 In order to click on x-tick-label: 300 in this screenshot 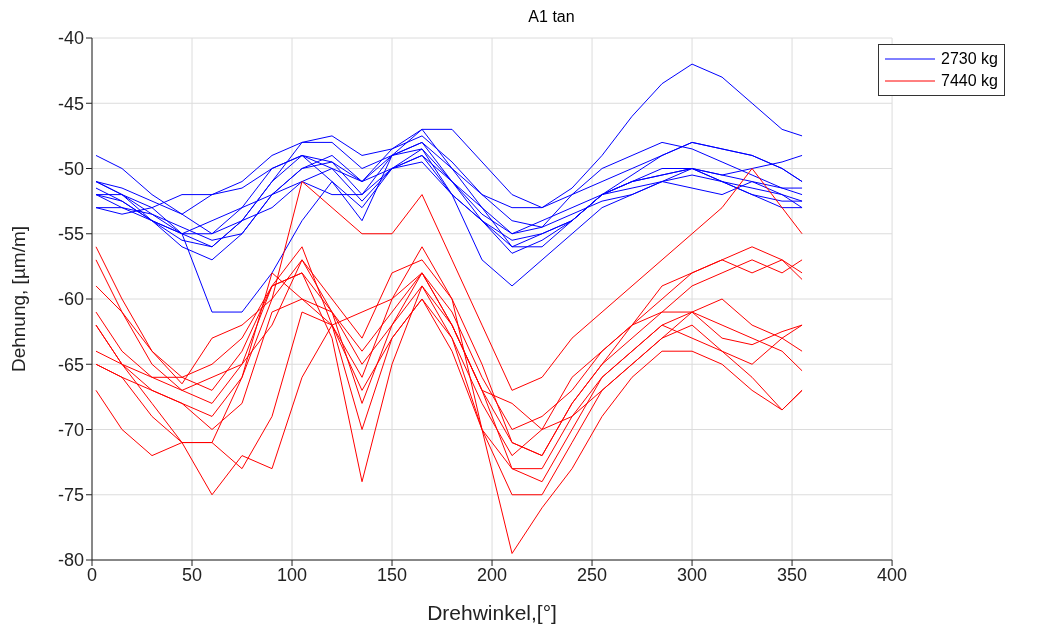, I will do `click(692, 574)`.